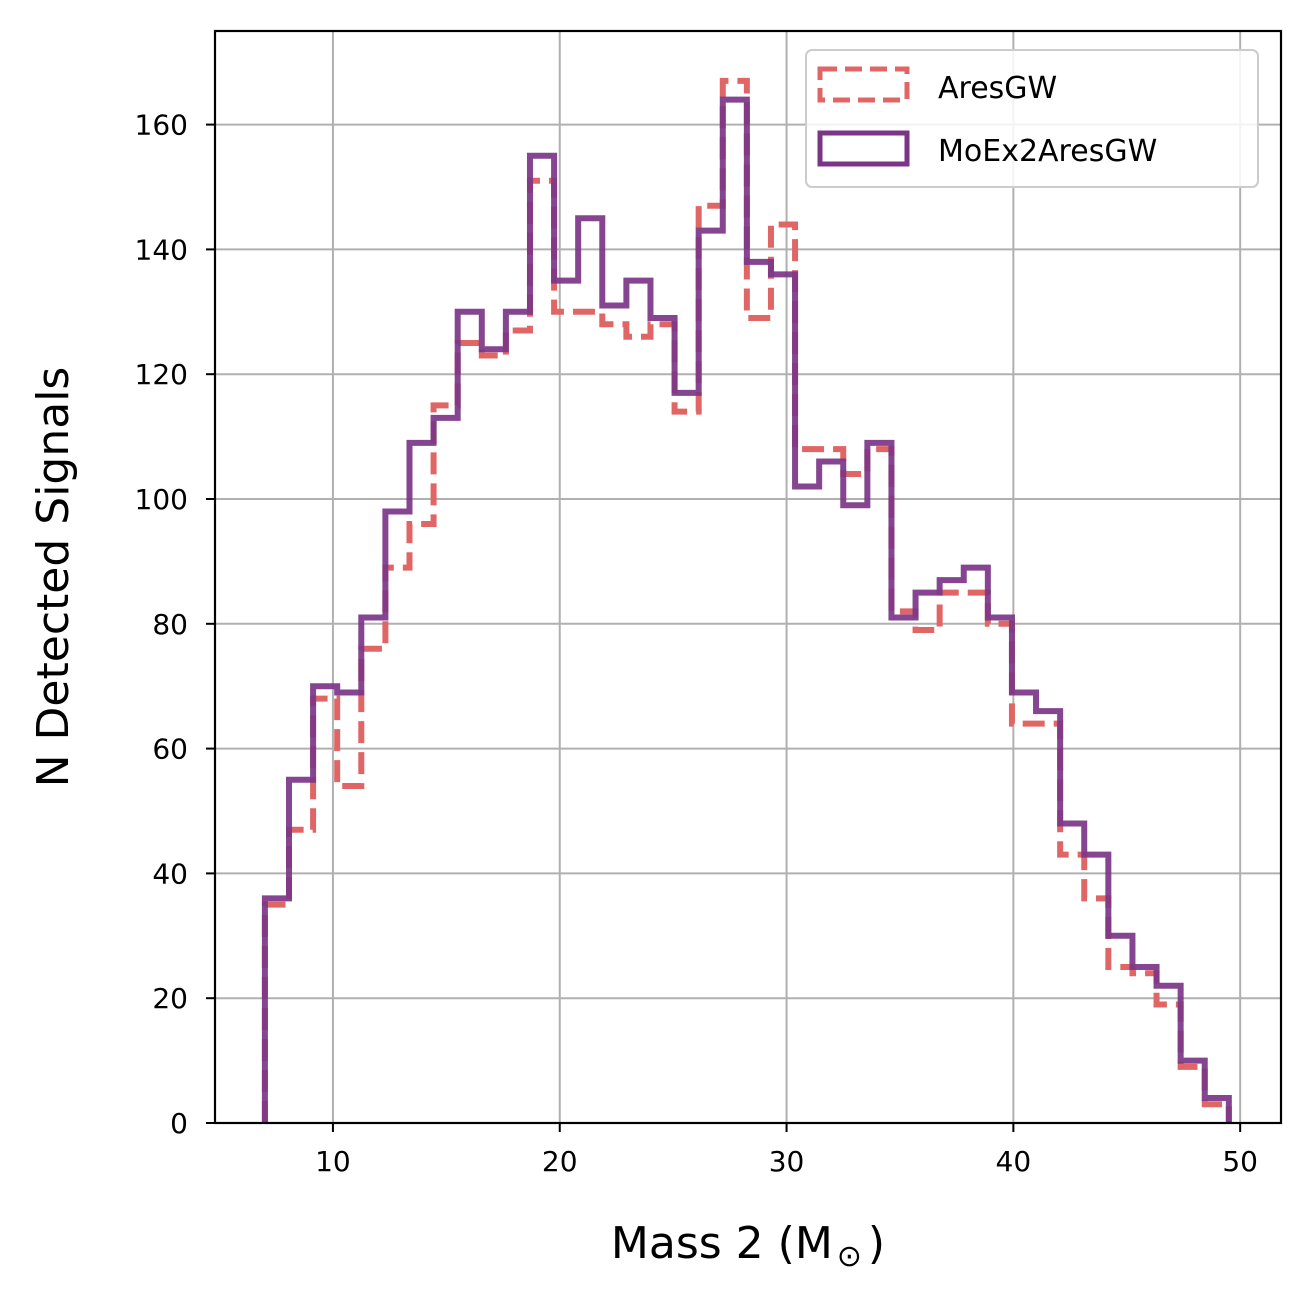 This screenshot has height=1303, width=1310. Describe the element at coordinates (748, 1246) in the screenshot. I see `x-axis-label: Mass 2 (M ⊙)` at that location.